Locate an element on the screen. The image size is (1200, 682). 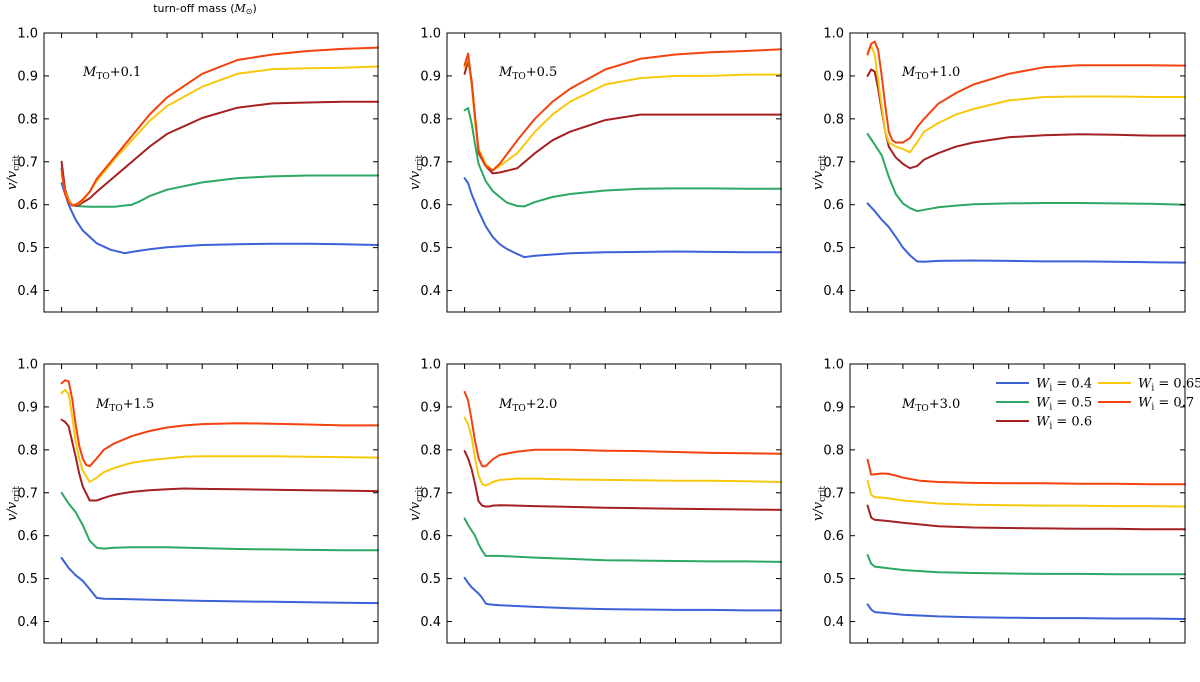
top-axis-label: turn-off mass (M⊙) is located at coordinates (205, 9).